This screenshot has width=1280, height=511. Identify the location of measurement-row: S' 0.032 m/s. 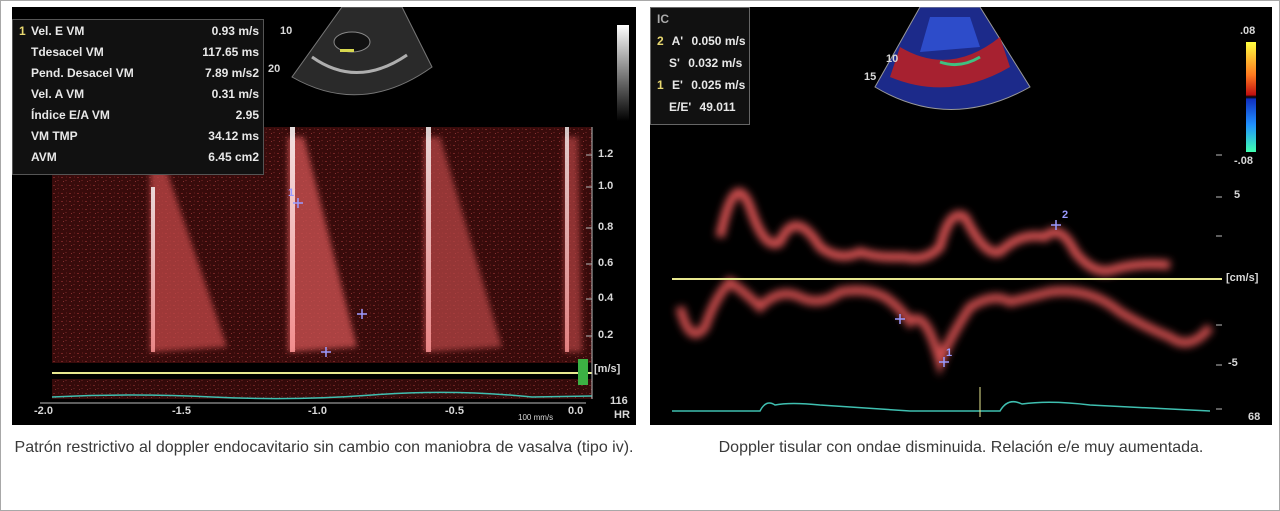
(715, 63).